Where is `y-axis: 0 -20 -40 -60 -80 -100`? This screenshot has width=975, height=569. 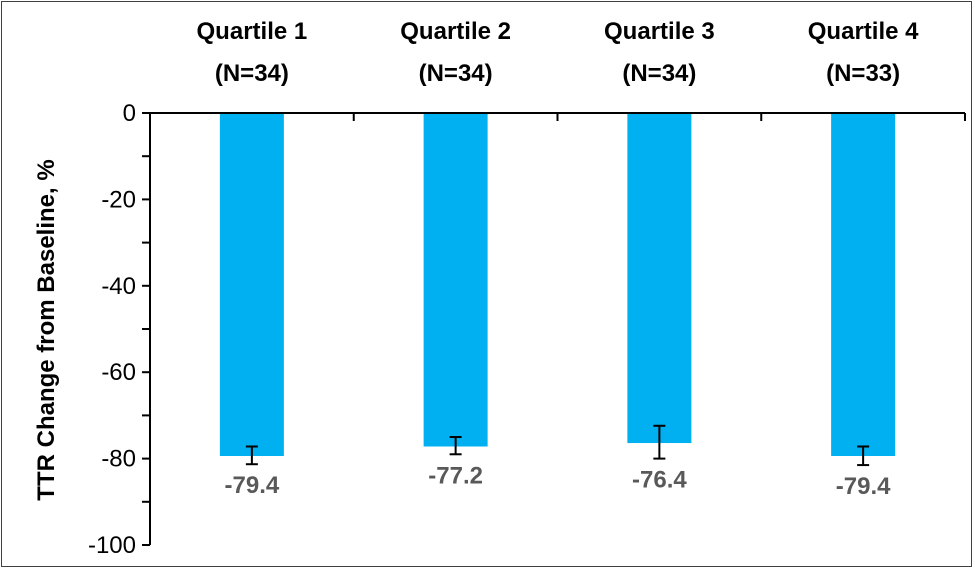
y-axis: 0 -20 -40 -60 -80 -100 is located at coordinates (119, 329).